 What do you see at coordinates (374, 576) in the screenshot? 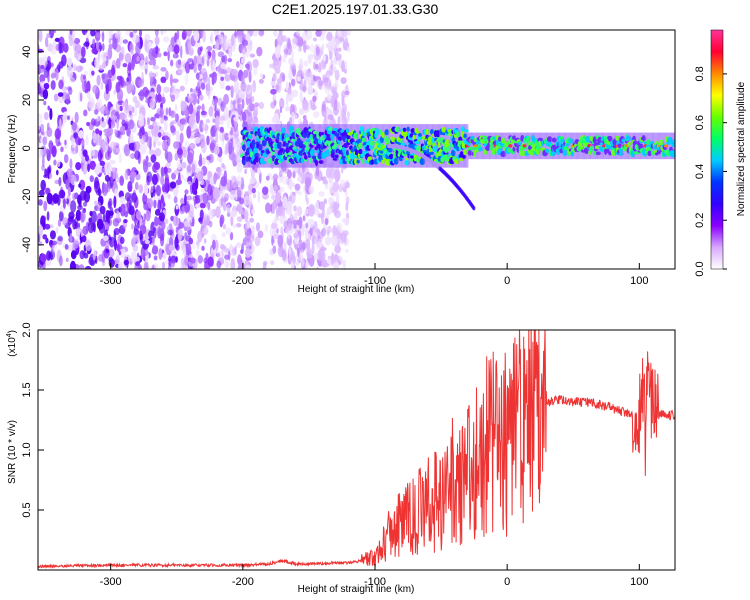
I see `snr-x-ticks: -300 -200 -100 0 100` at bounding box center [374, 576].